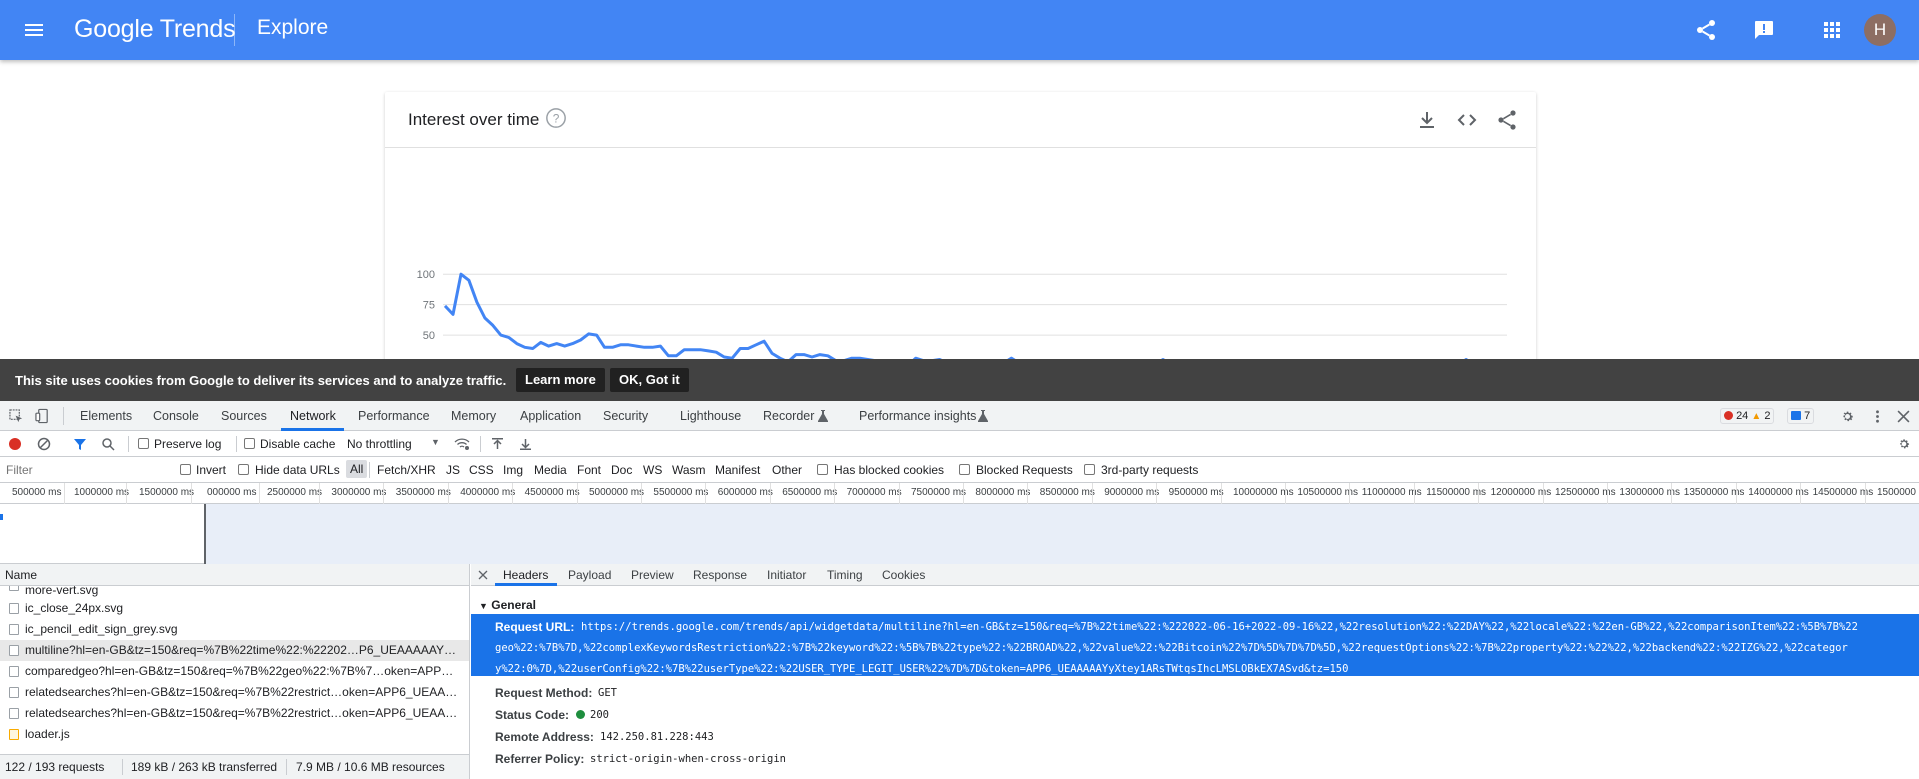 The height and width of the screenshot is (779, 1919). What do you see at coordinates (176, 416) in the screenshot?
I see `tab-console: Console` at bounding box center [176, 416].